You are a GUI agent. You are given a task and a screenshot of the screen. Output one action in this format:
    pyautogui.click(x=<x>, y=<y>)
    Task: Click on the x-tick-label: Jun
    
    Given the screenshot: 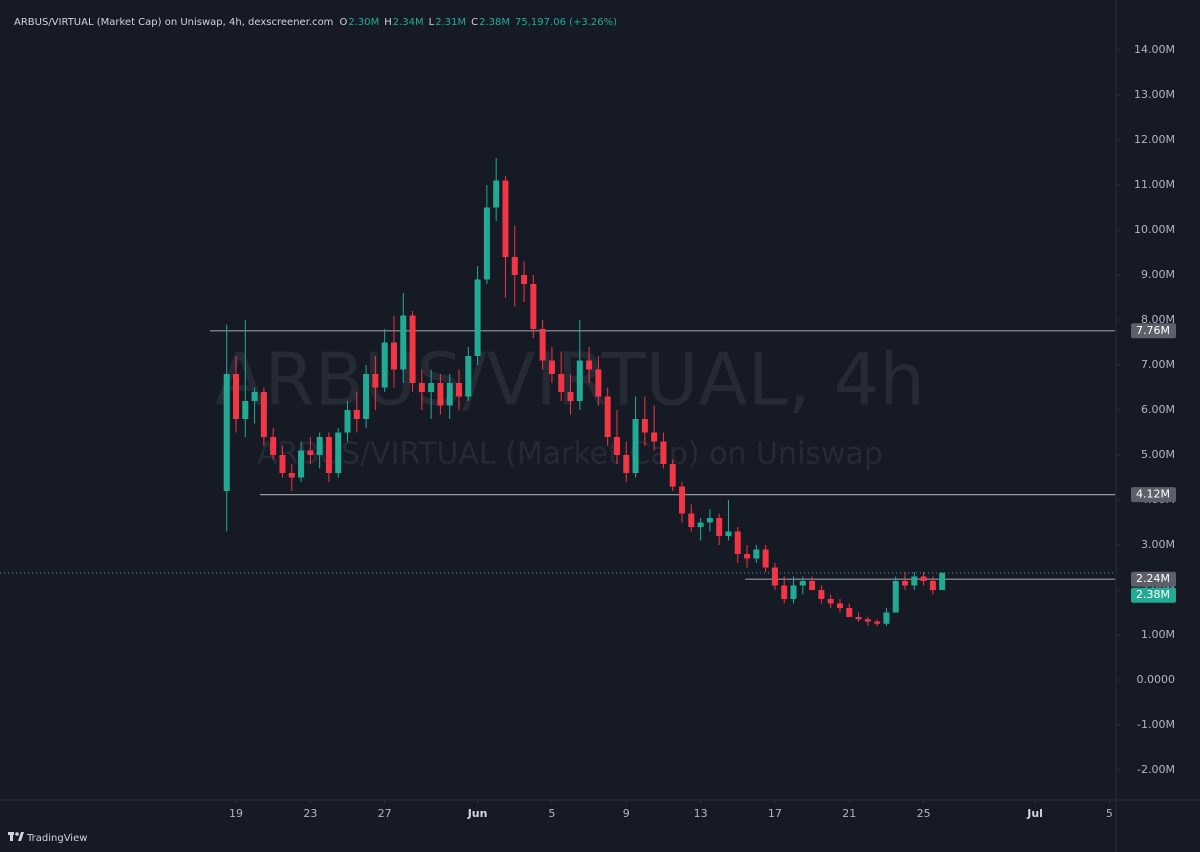 What is the action you would take?
    pyautogui.click(x=477, y=813)
    